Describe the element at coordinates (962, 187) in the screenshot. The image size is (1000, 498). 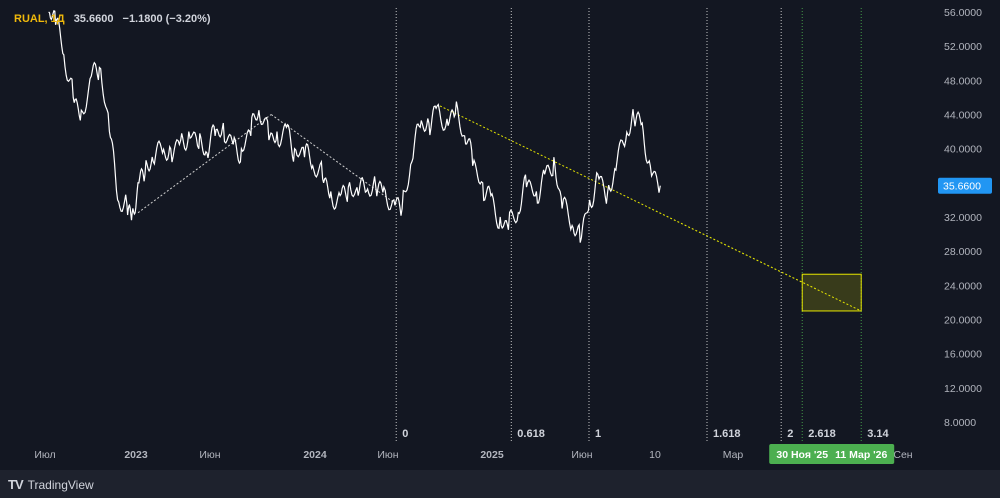
I see `current-price-label: 35.6600` at that location.